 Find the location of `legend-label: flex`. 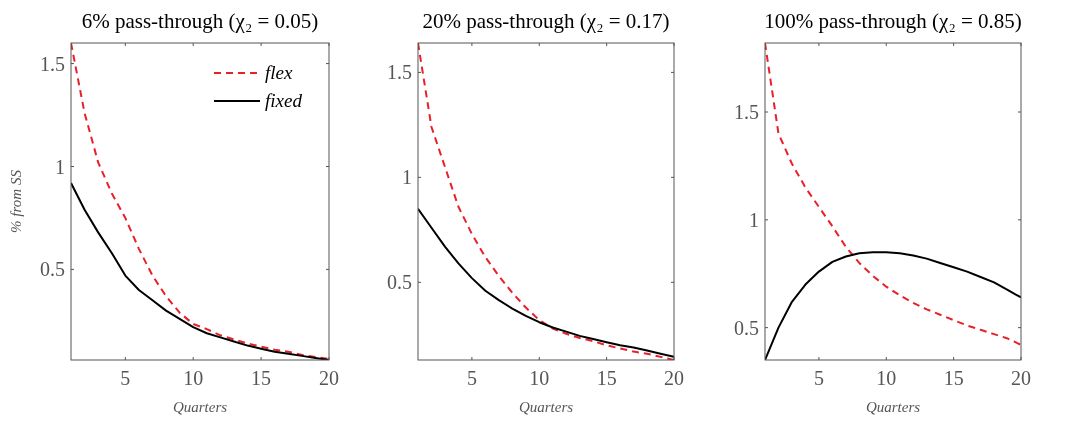

legend-label: flex is located at coordinates (279, 72).